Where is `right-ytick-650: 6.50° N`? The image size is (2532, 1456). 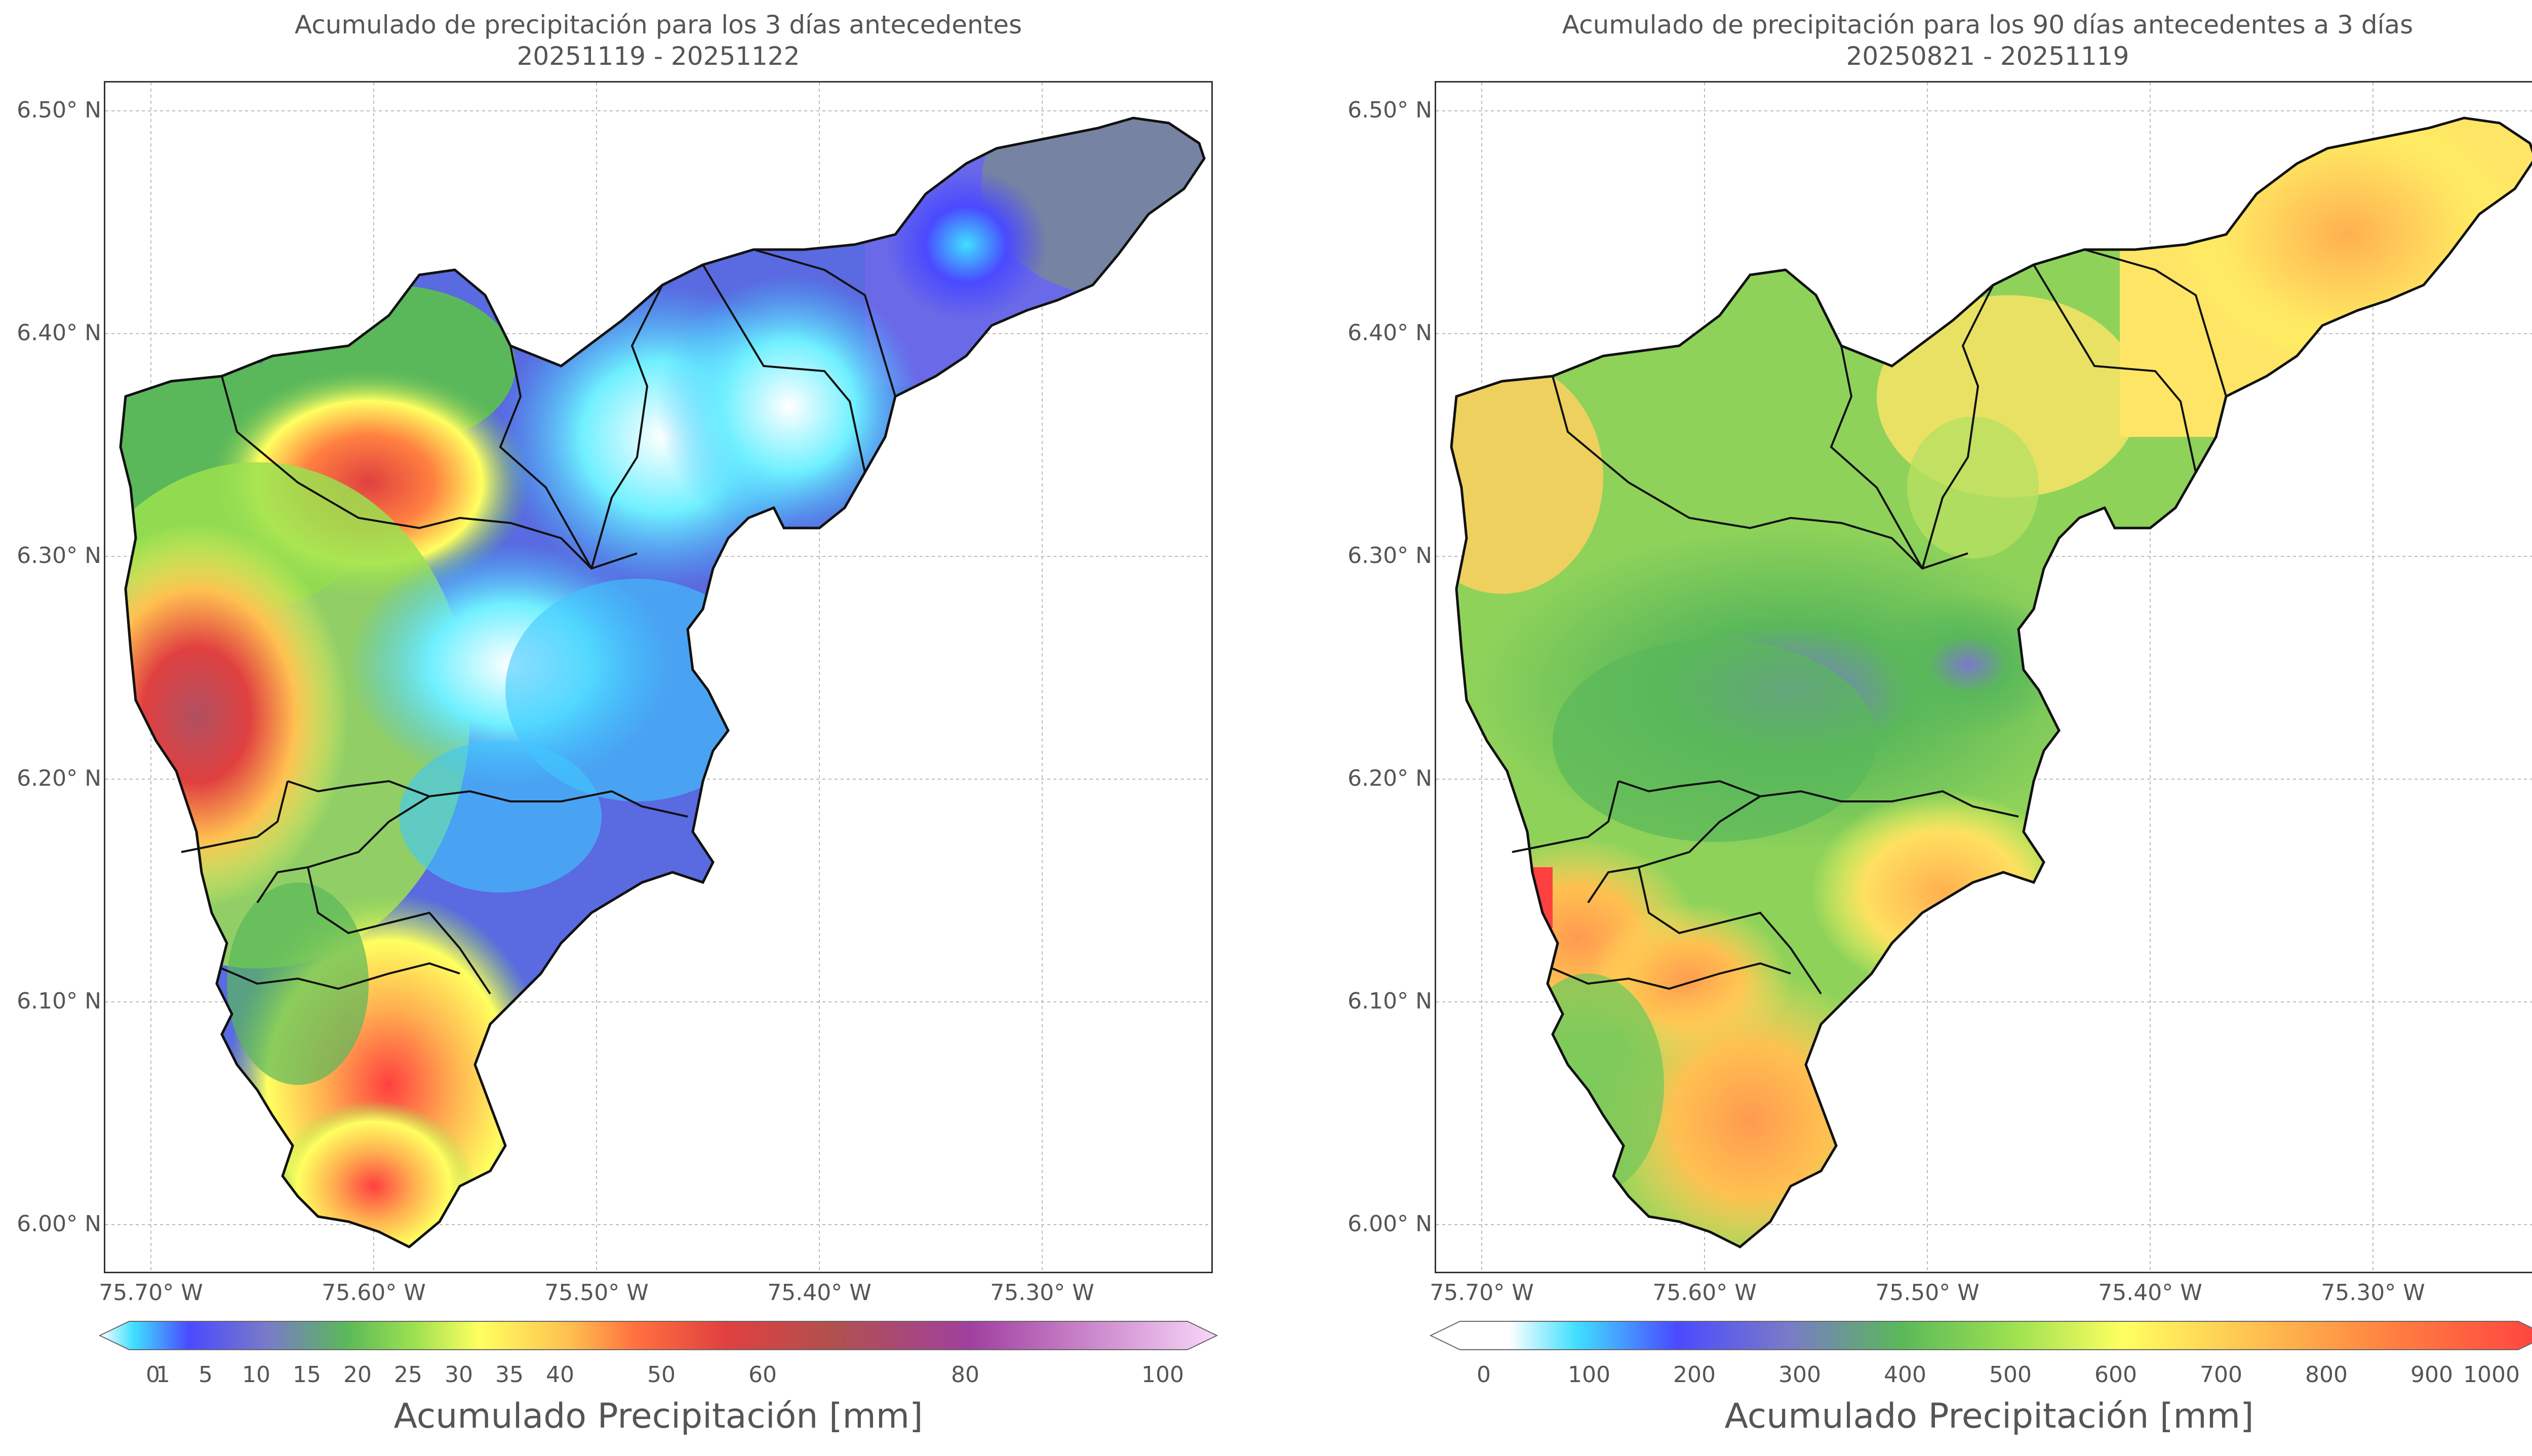
right-ytick-650: 6.50° N is located at coordinates (1390, 110).